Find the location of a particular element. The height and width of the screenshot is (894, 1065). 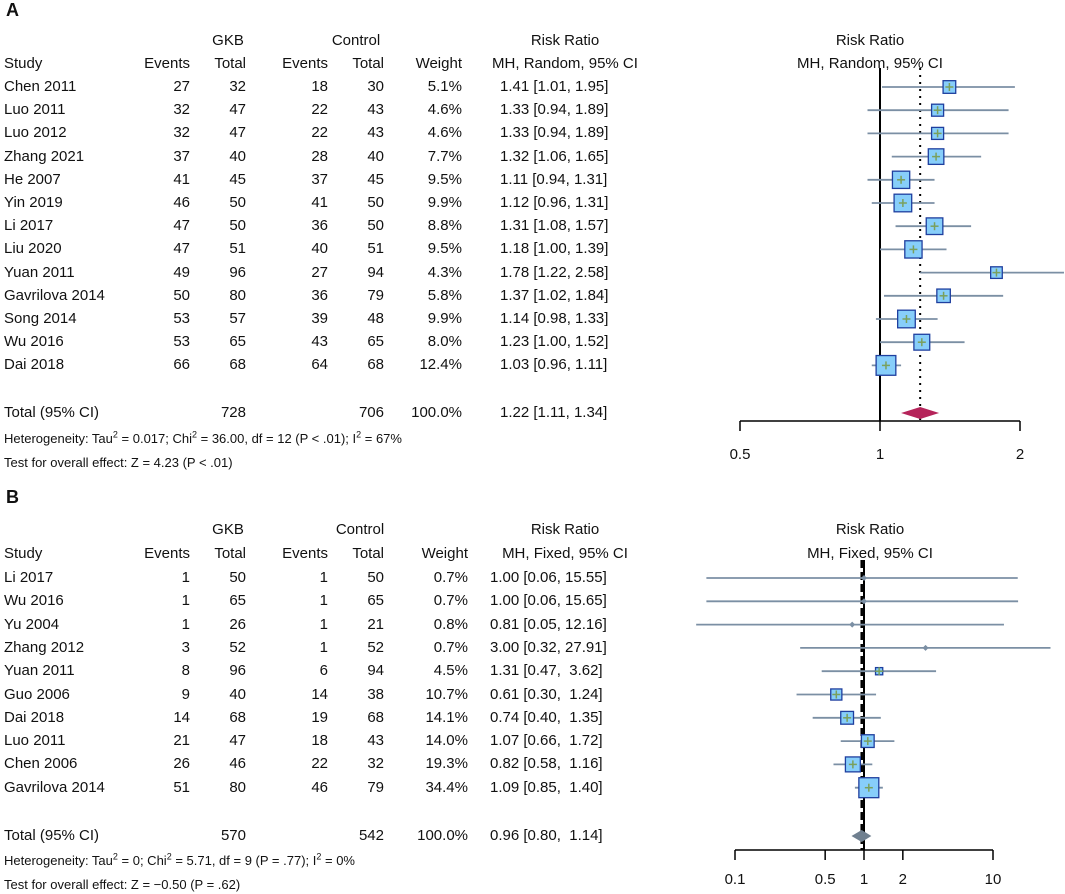

pb-control-total: 68 is located at coordinates (375, 717).